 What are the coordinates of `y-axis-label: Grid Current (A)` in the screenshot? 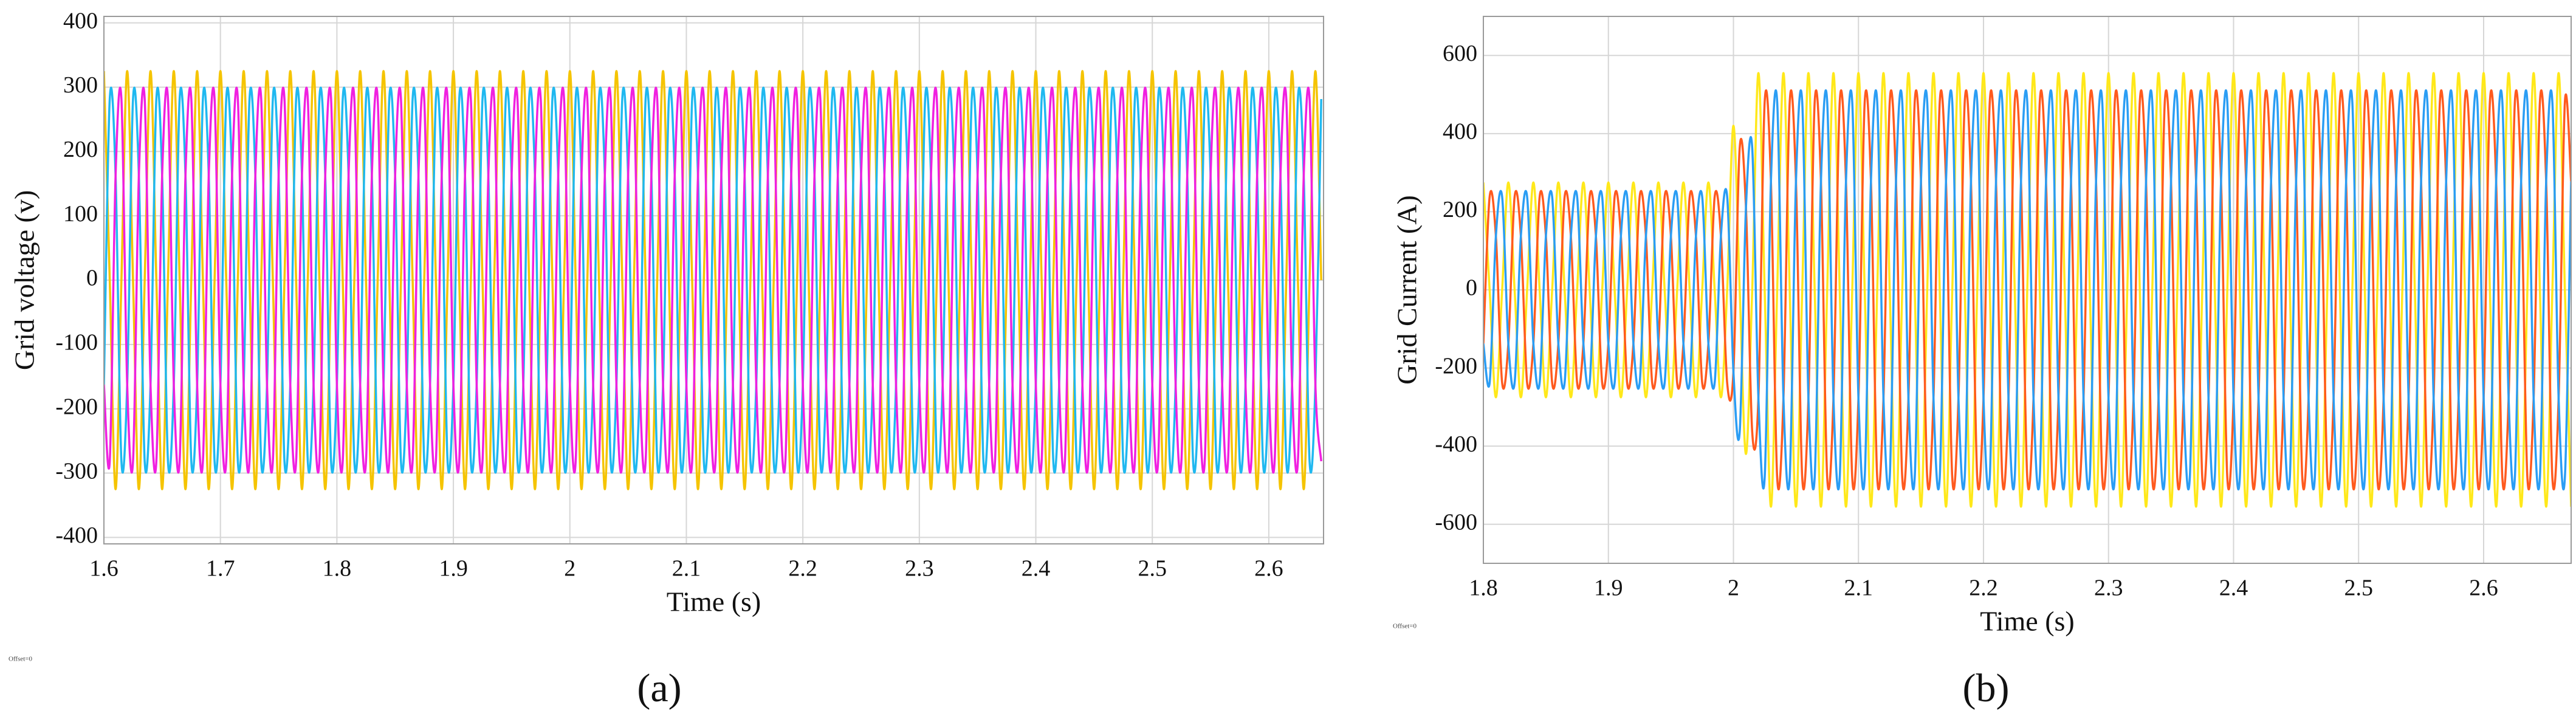 It's located at (1407, 290).